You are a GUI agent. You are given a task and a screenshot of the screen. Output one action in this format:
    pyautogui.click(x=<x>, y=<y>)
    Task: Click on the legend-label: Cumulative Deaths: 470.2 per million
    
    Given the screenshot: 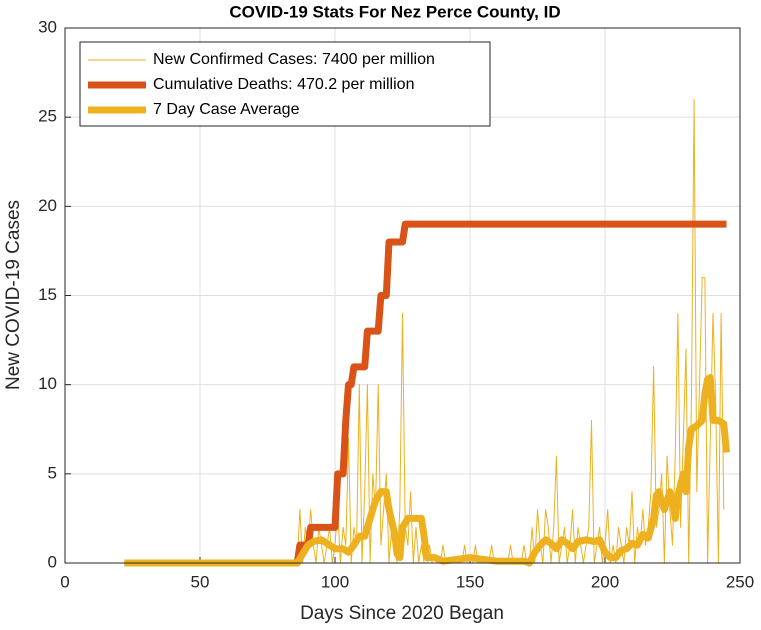 What is the action you would take?
    pyautogui.click(x=283, y=84)
    